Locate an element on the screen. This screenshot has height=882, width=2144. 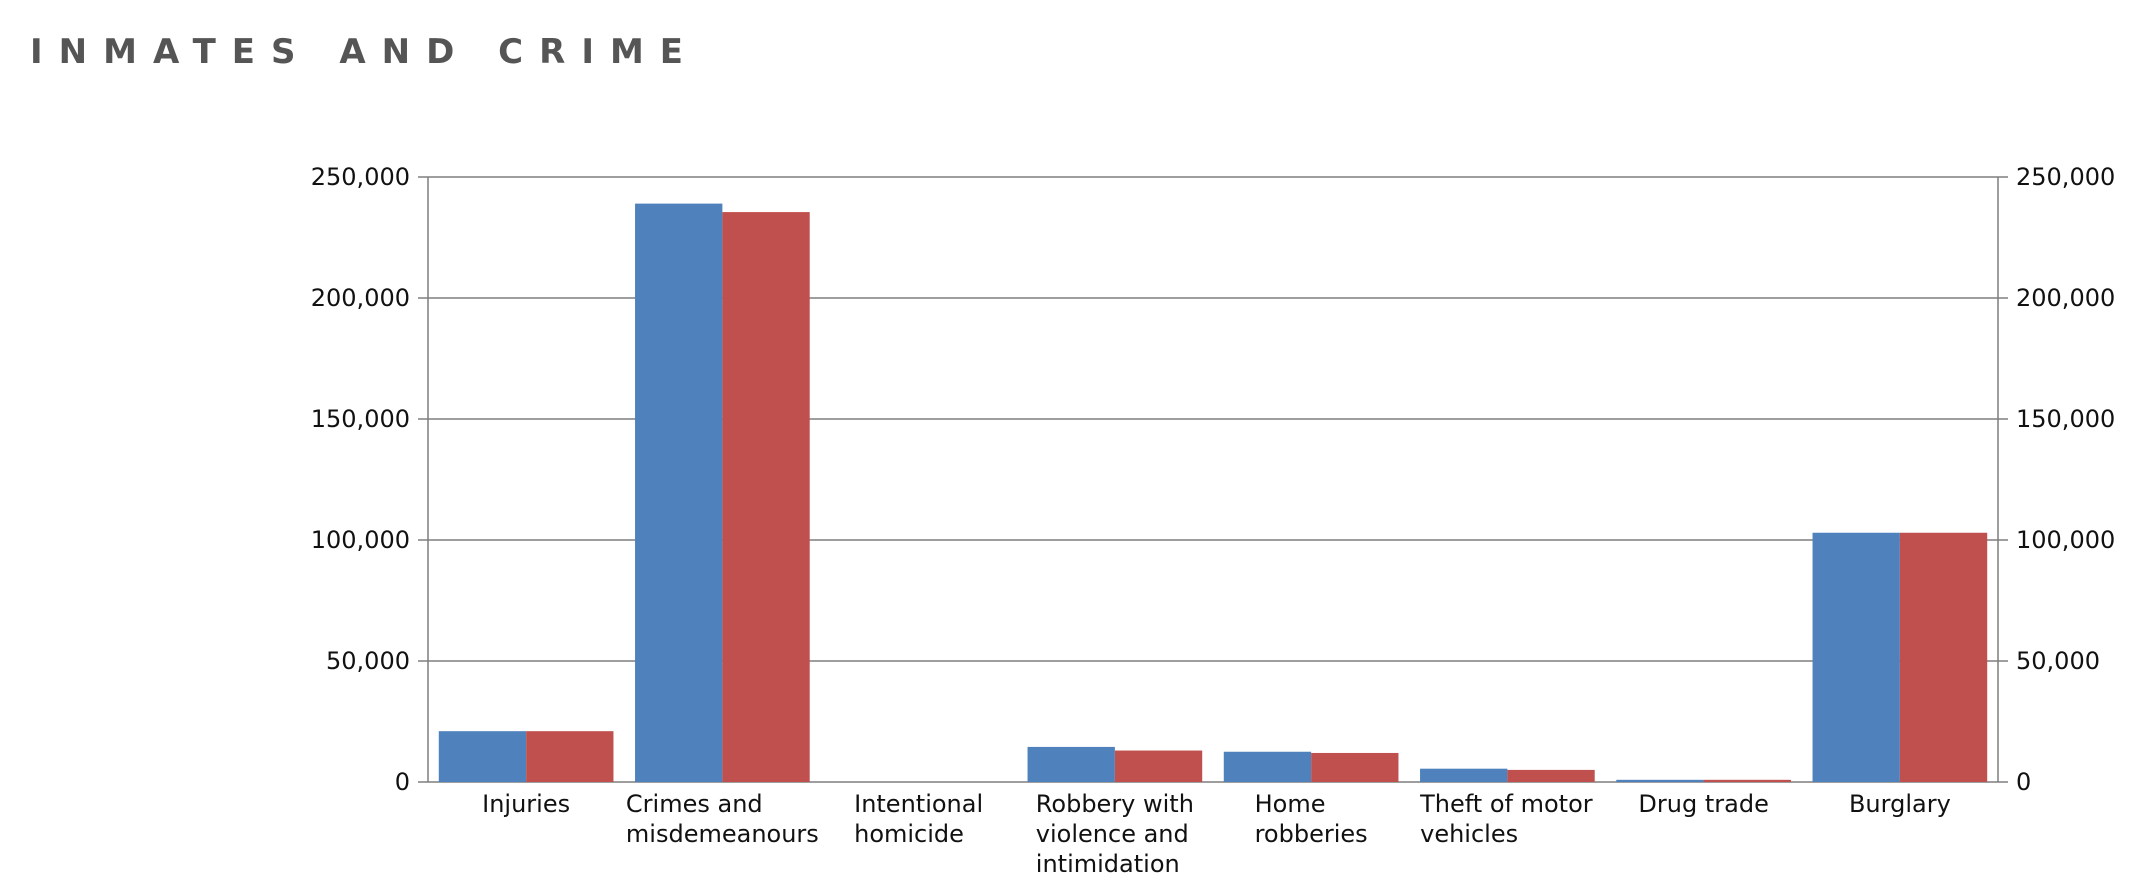
x-category-label: Crimes and misdemeanours is located at coordinates (722, 819).